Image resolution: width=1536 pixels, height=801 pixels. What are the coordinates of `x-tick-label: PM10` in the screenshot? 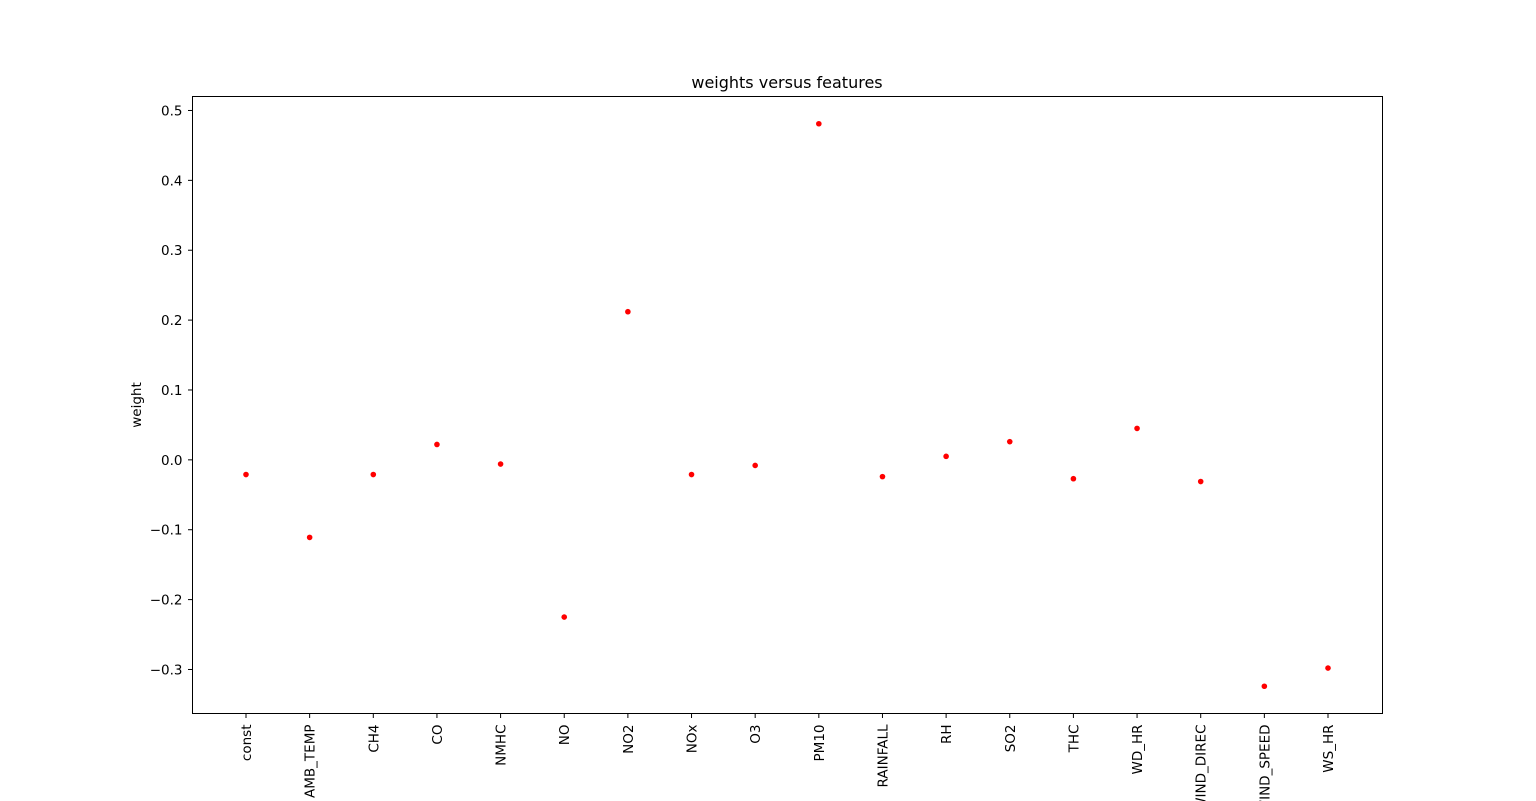 It's located at (820, 743).